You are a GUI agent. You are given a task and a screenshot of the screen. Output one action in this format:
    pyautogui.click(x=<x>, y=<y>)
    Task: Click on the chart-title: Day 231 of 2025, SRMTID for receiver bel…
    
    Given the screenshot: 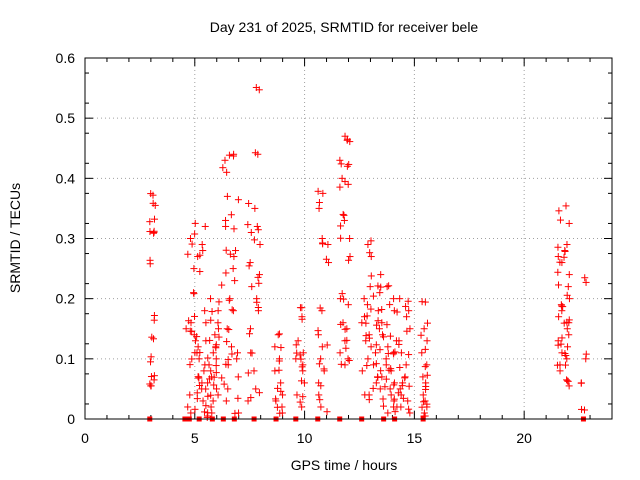 What is the action you would take?
    pyautogui.click(x=344, y=27)
    